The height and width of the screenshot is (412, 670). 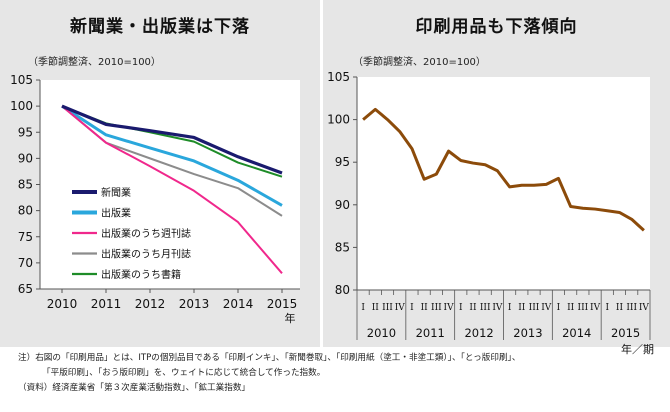 What do you see at coordinates (62, 304) in the screenshot?
I see `x-tick-label: 2010` at bounding box center [62, 304].